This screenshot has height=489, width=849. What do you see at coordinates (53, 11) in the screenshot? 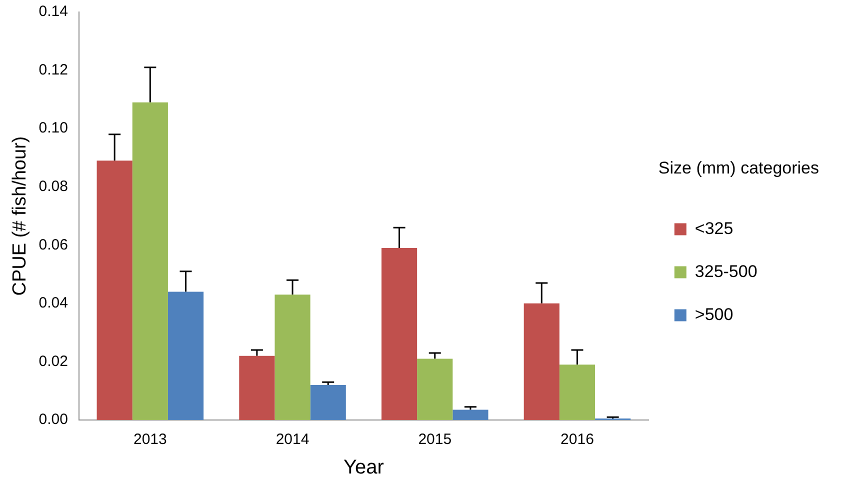
I see `y-tick-label: 0.14` at bounding box center [53, 11].